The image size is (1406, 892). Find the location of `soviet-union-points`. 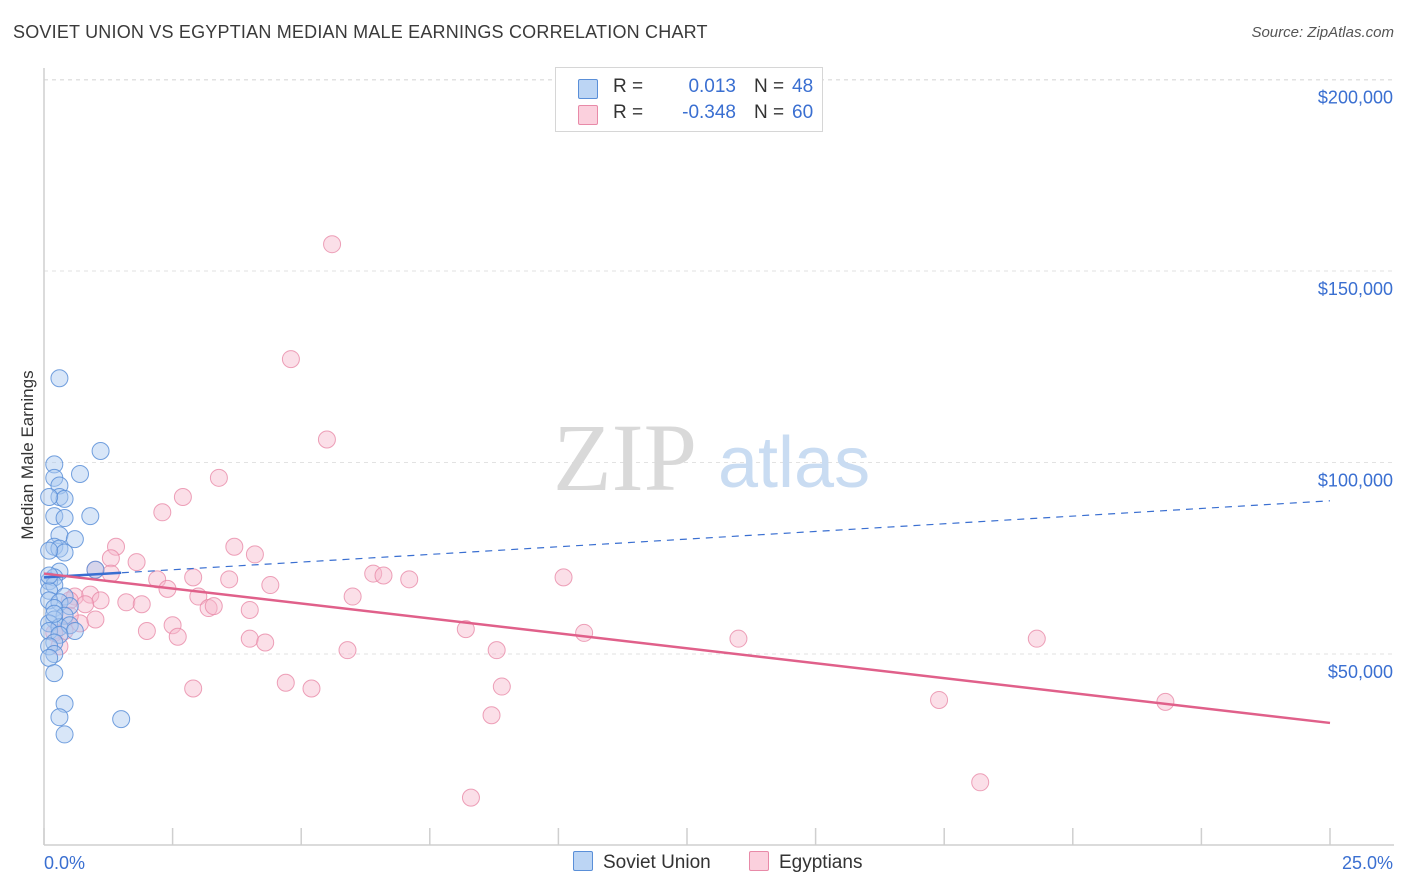

soviet-union-points is located at coordinates (85, 556).